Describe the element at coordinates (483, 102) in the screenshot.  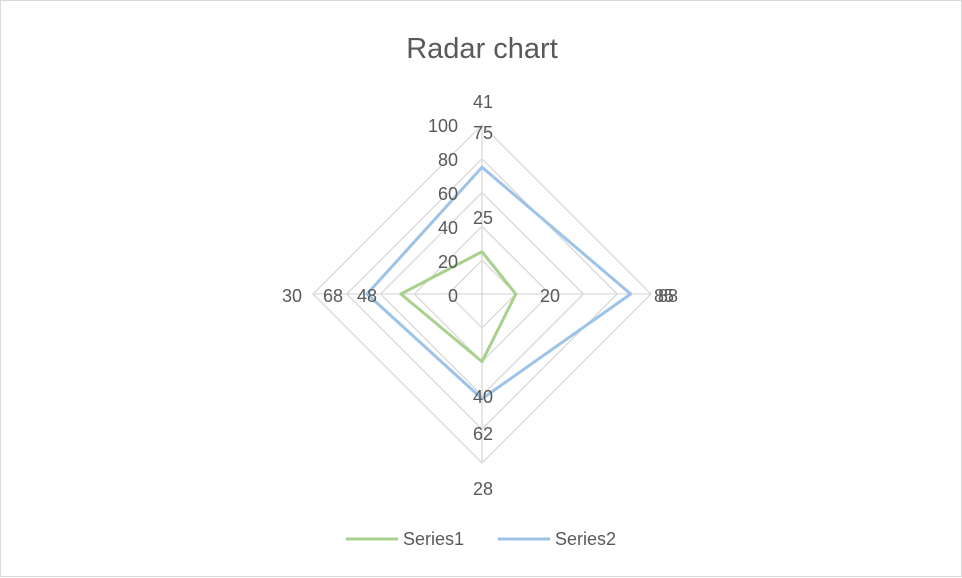
I see `axis-label: 41` at that location.